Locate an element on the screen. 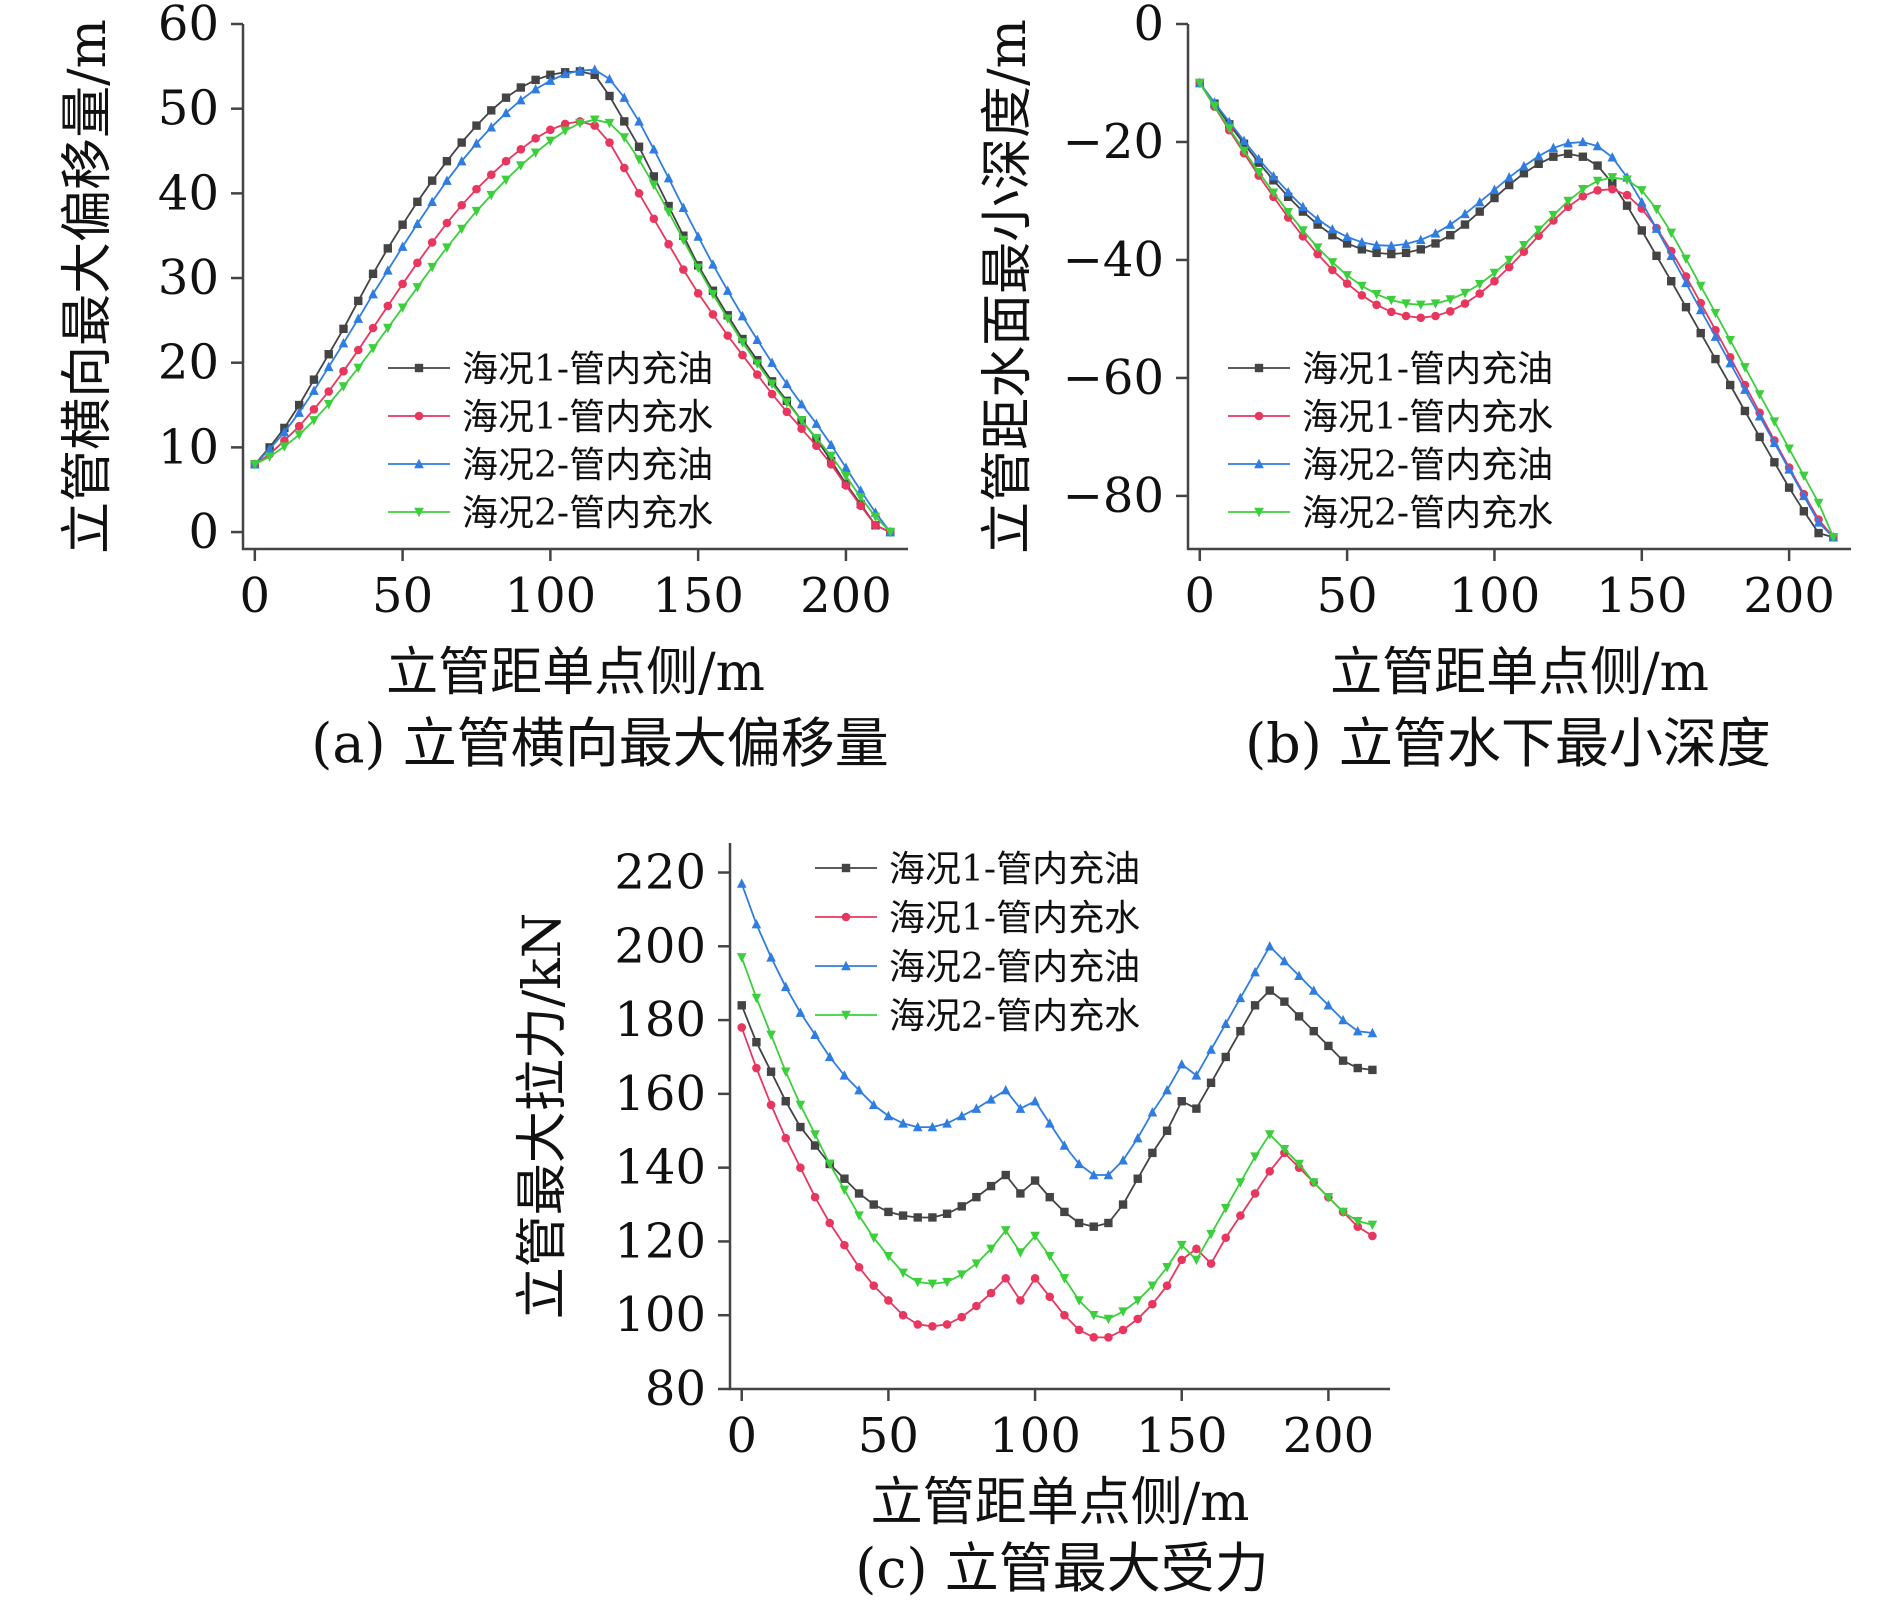 The width and height of the screenshot is (1890, 1609). y-axis-title: 立管距水面最小深度/m is located at coordinates (1008, 286).